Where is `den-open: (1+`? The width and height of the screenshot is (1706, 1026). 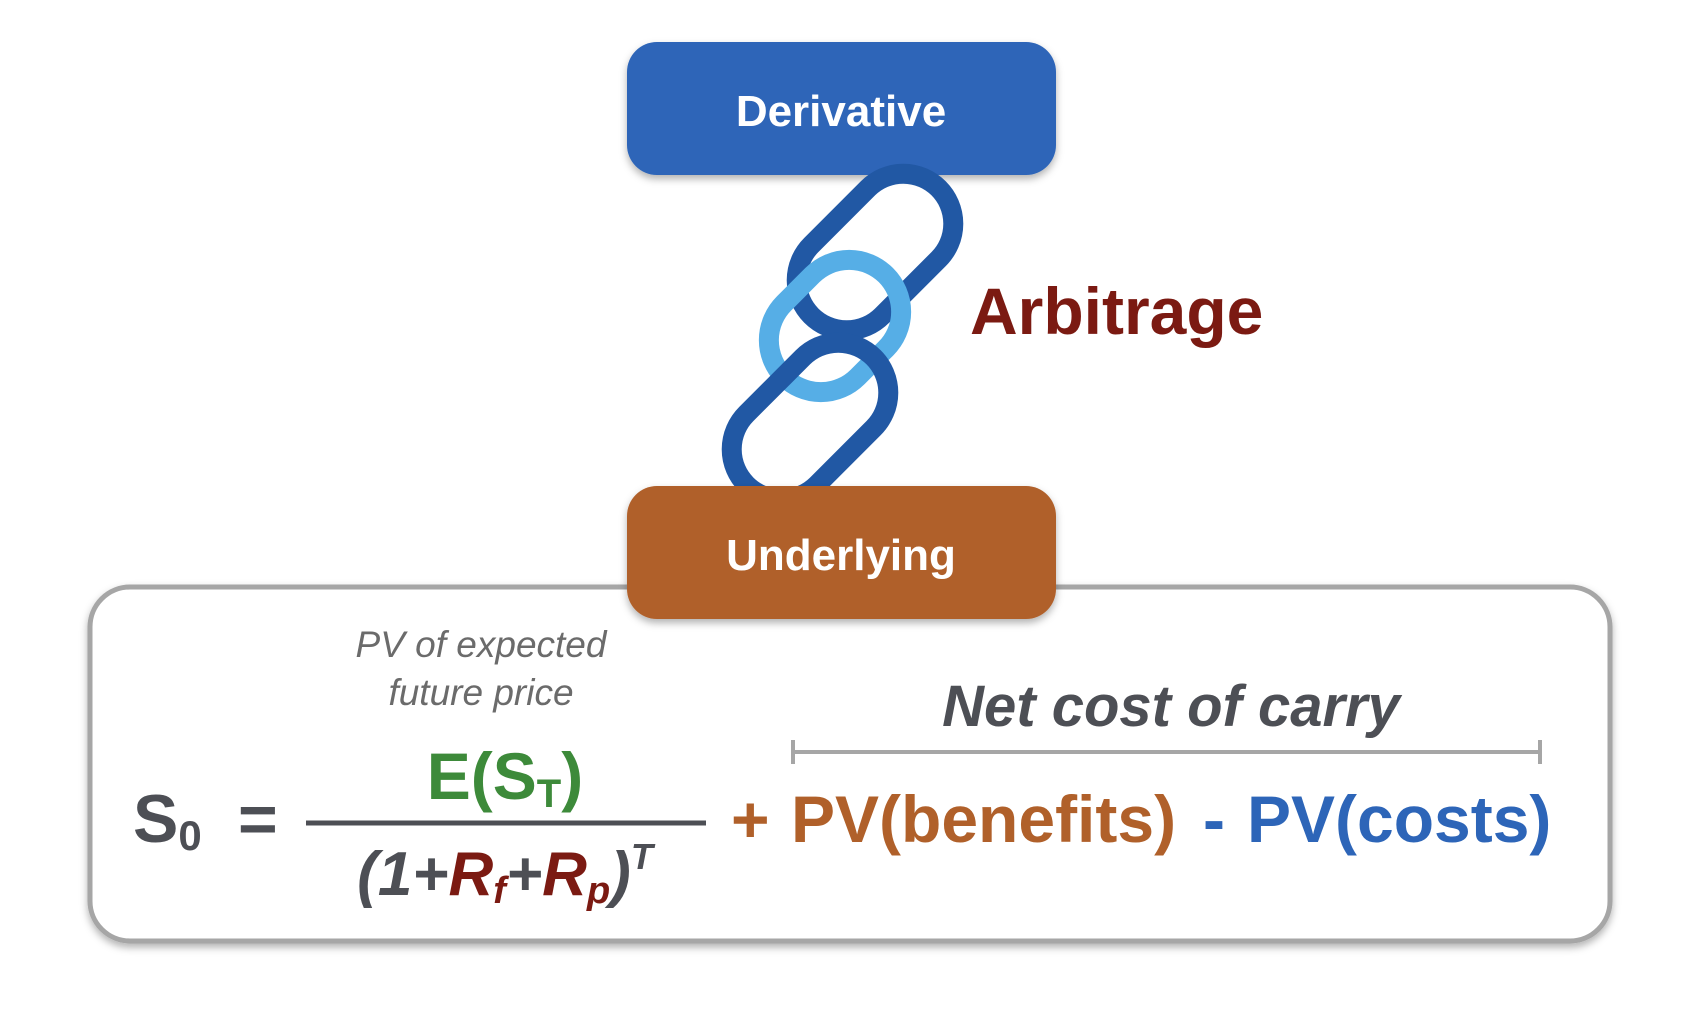
den-open: (1+ is located at coordinates (402, 874).